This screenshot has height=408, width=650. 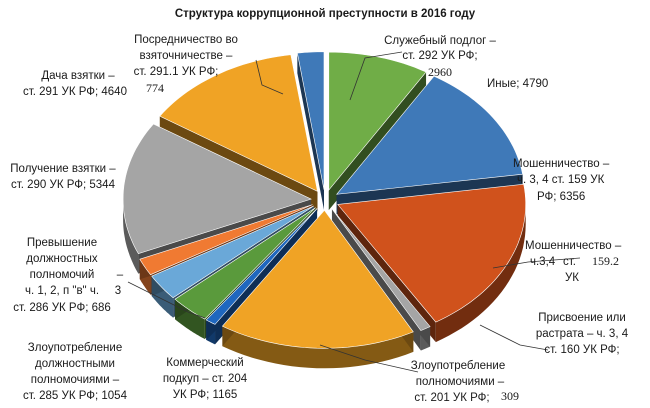 I want to click on label-zldol-2: должностными, so click(x=75, y=364).